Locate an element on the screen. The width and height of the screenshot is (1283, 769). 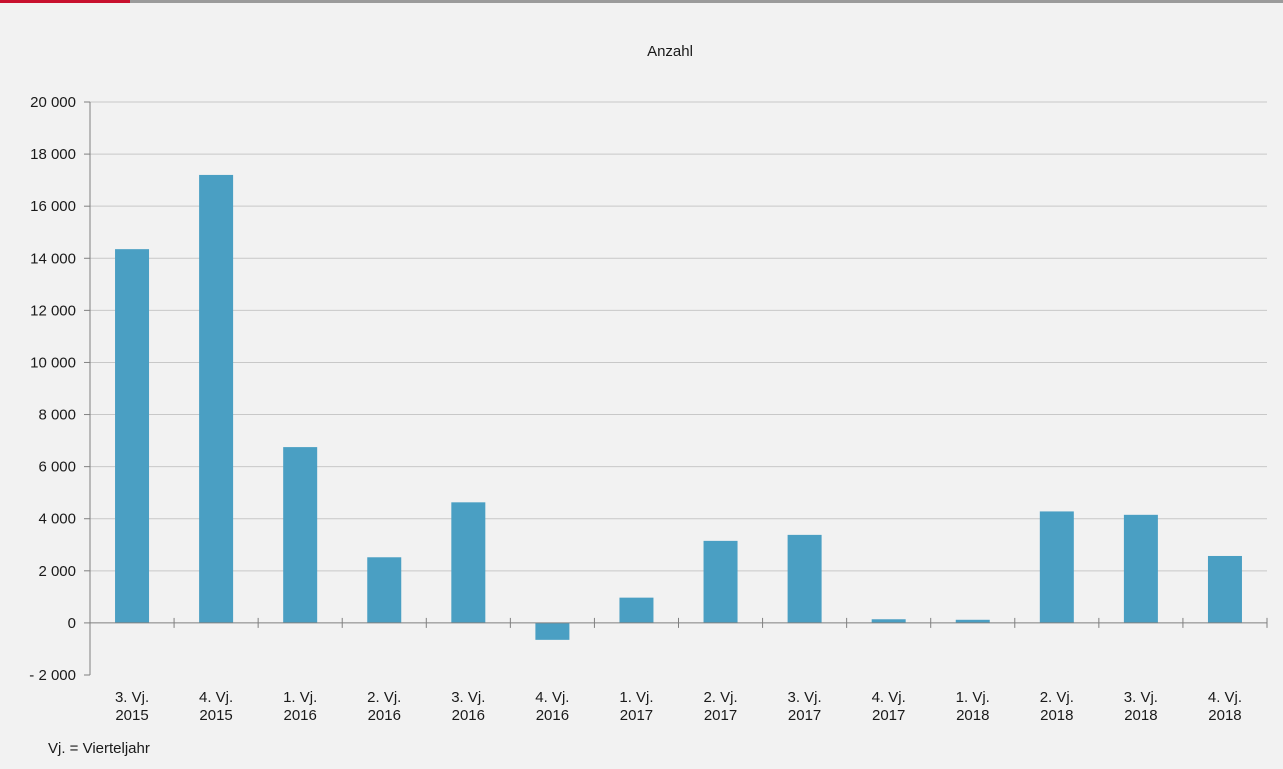
y-tick-label: 8 000 is located at coordinates (57, 415).